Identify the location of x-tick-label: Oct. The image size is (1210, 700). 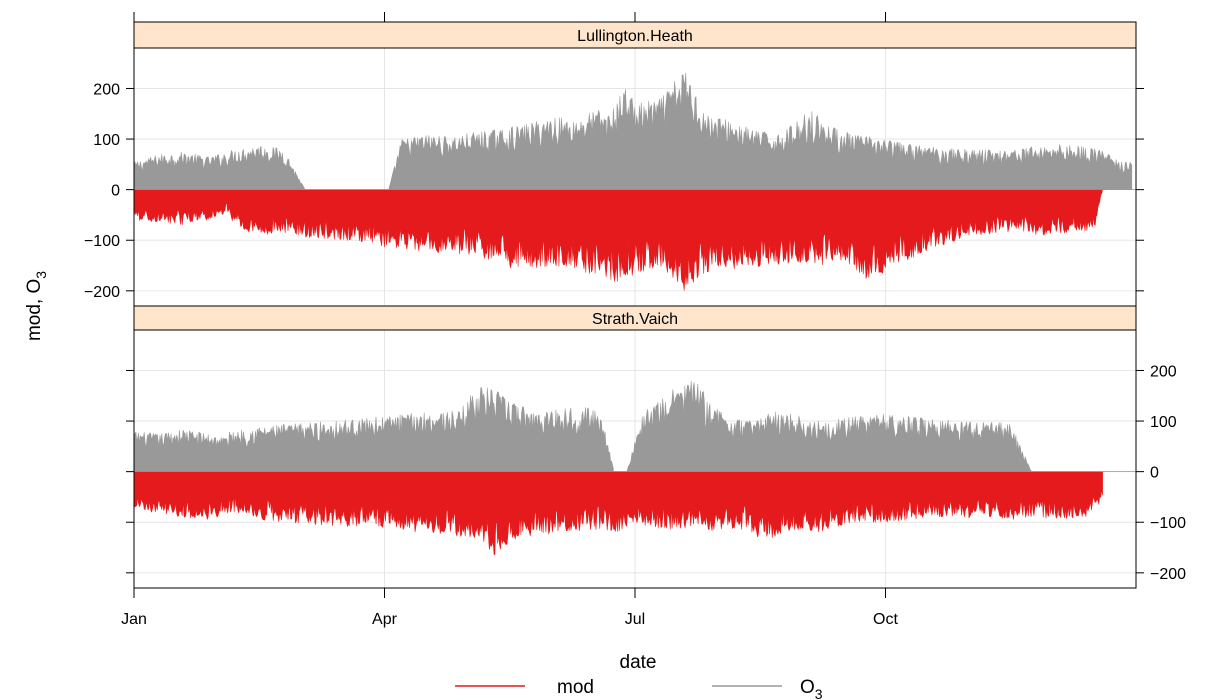
(885, 619).